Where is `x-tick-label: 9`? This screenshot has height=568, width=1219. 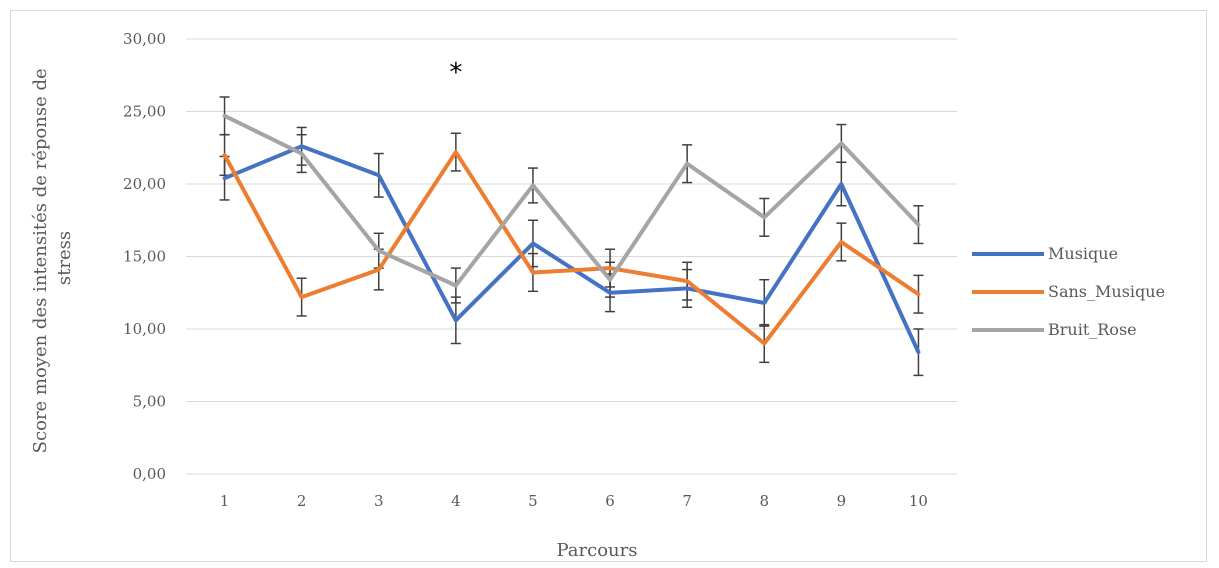 x-tick-label: 9 is located at coordinates (842, 501).